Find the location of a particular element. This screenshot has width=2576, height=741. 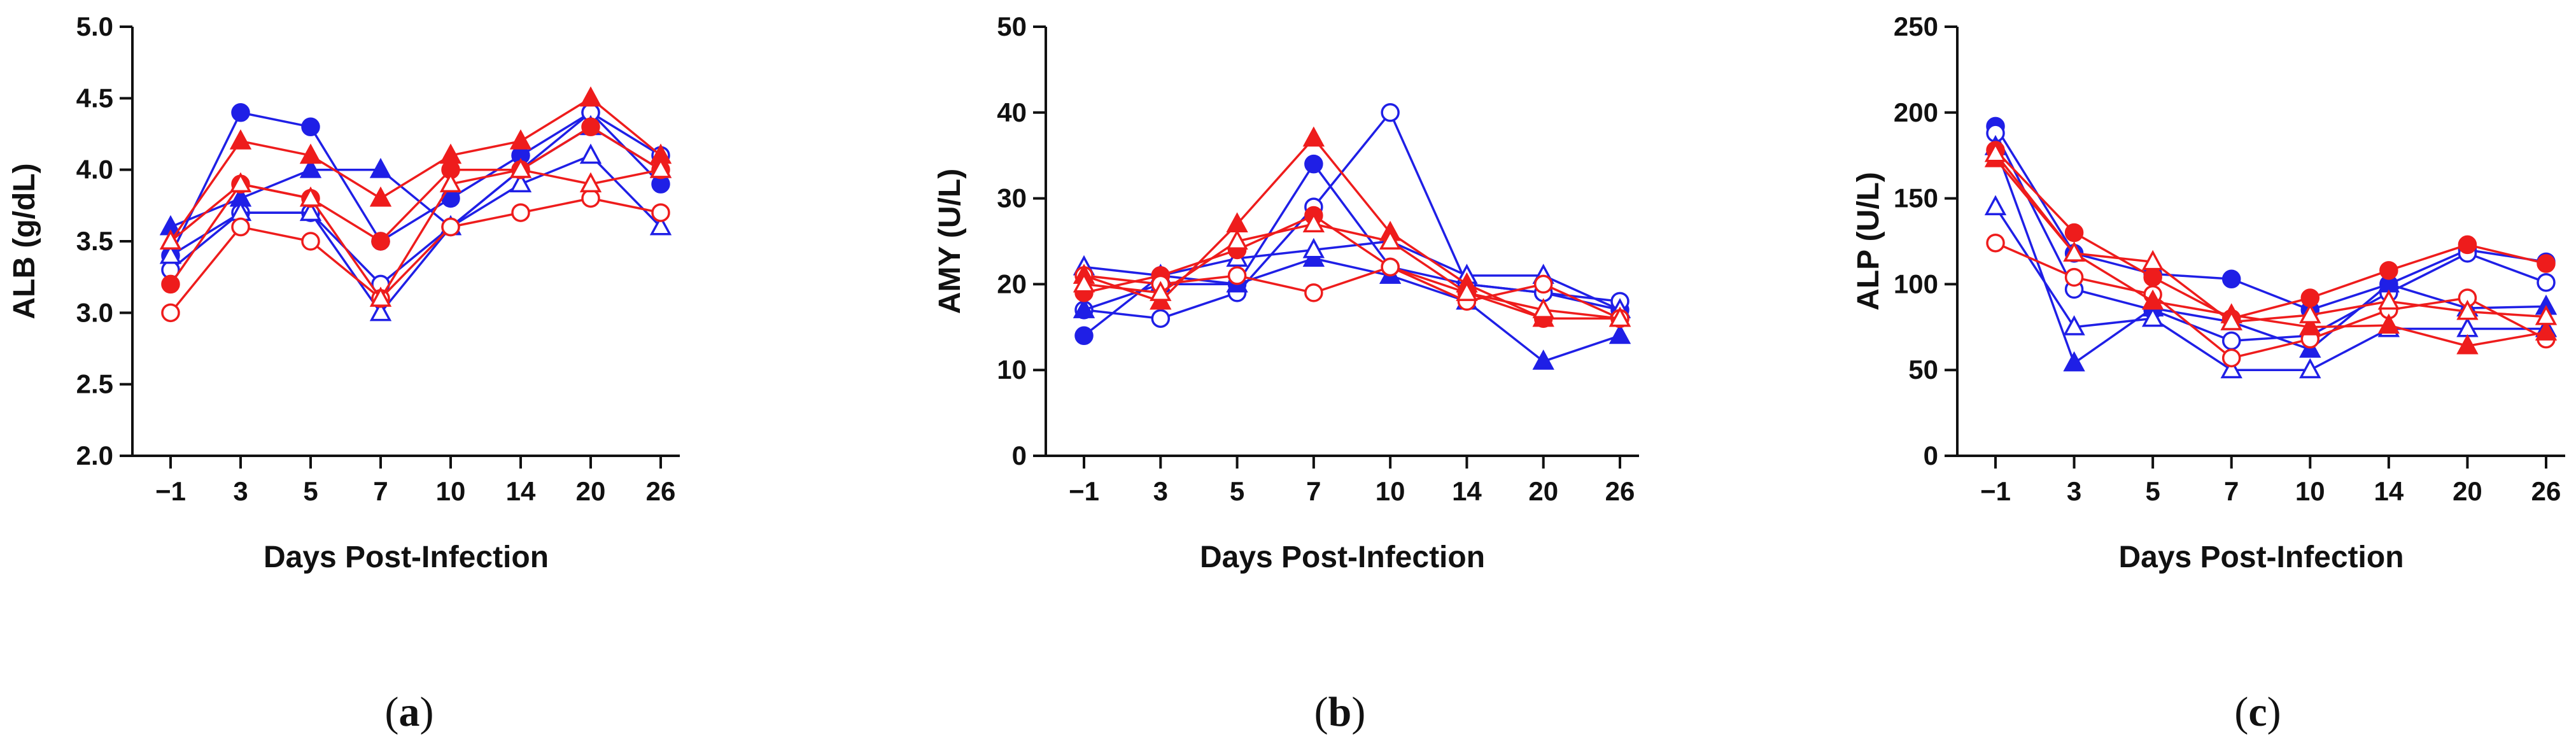

y-tick-label: 4.5 is located at coordinates (95, 98).